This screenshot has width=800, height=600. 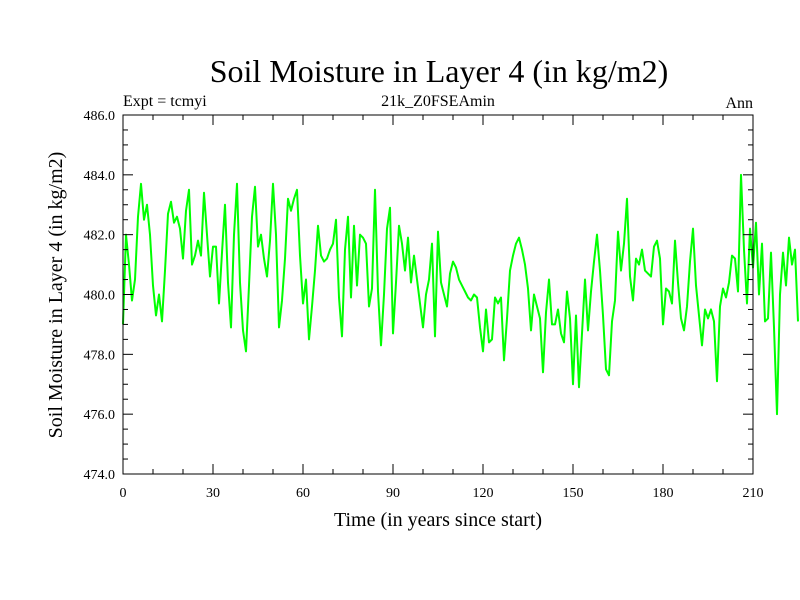 I want to click on y-tick-label: 476.0, so click(x=100, y=415).